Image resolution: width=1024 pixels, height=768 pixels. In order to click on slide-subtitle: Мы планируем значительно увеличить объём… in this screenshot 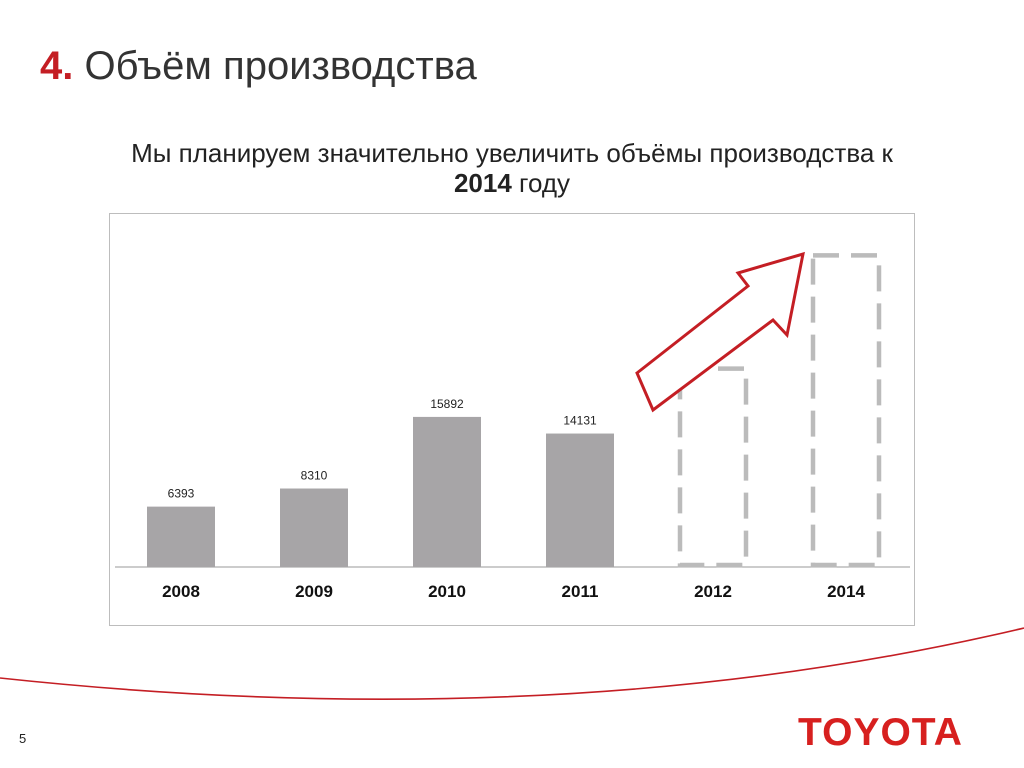, I will do `click(512, 168)`.